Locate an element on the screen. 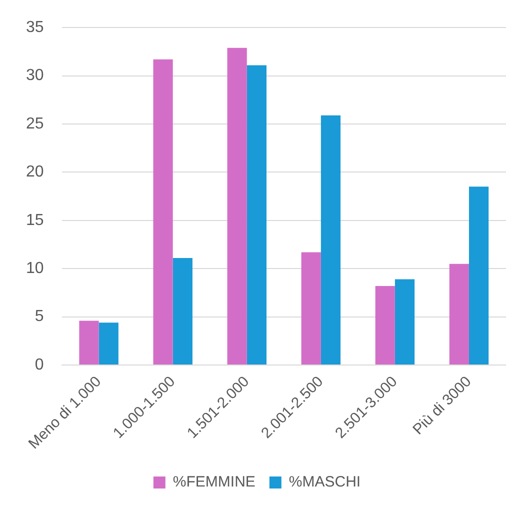 This screenshot has width=506, height=508. y-tick-label: 5 is located at coordinates (39, 317).